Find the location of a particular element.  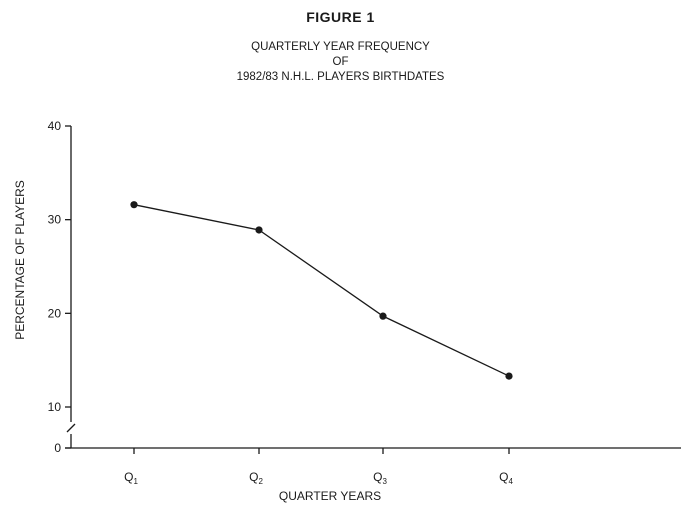

chart-title-line-3: 1982/83 N.H.L. PLAYERS BIRTHDATES is located at coordinates (340, 77).